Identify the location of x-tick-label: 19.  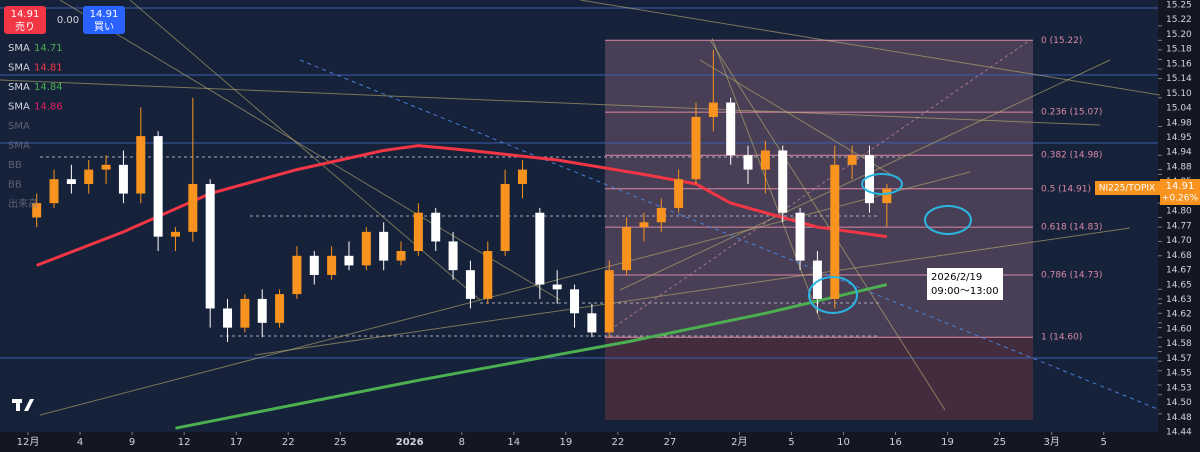
(565, 442).